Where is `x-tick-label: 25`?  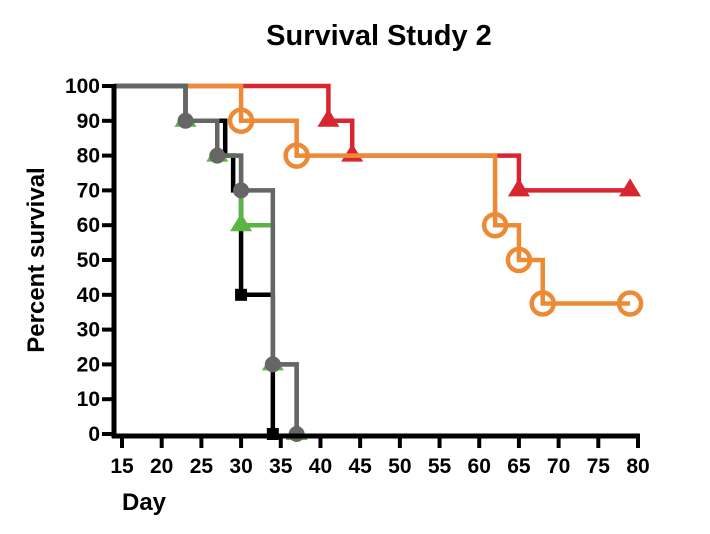 x-tick-label: 25 is located at coordinates (202, 466).